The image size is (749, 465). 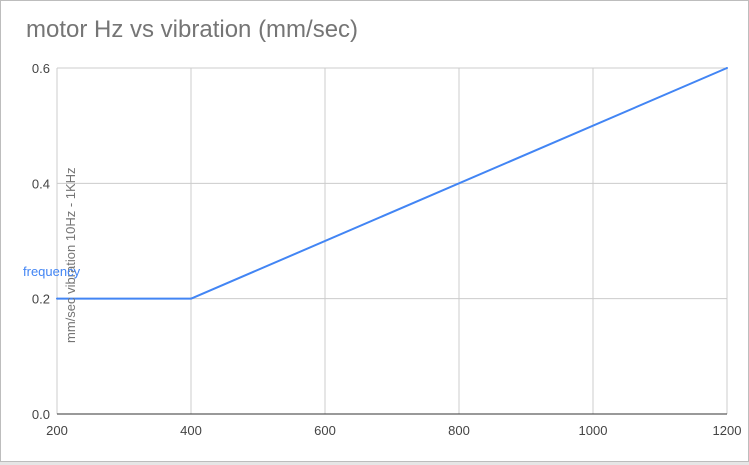 What do you see at coordinates (41, 241) in the screenshot?
I see `y-axis-ticks: 0.0 0.2 0.4 0.6` at bounding box center [41, 241].